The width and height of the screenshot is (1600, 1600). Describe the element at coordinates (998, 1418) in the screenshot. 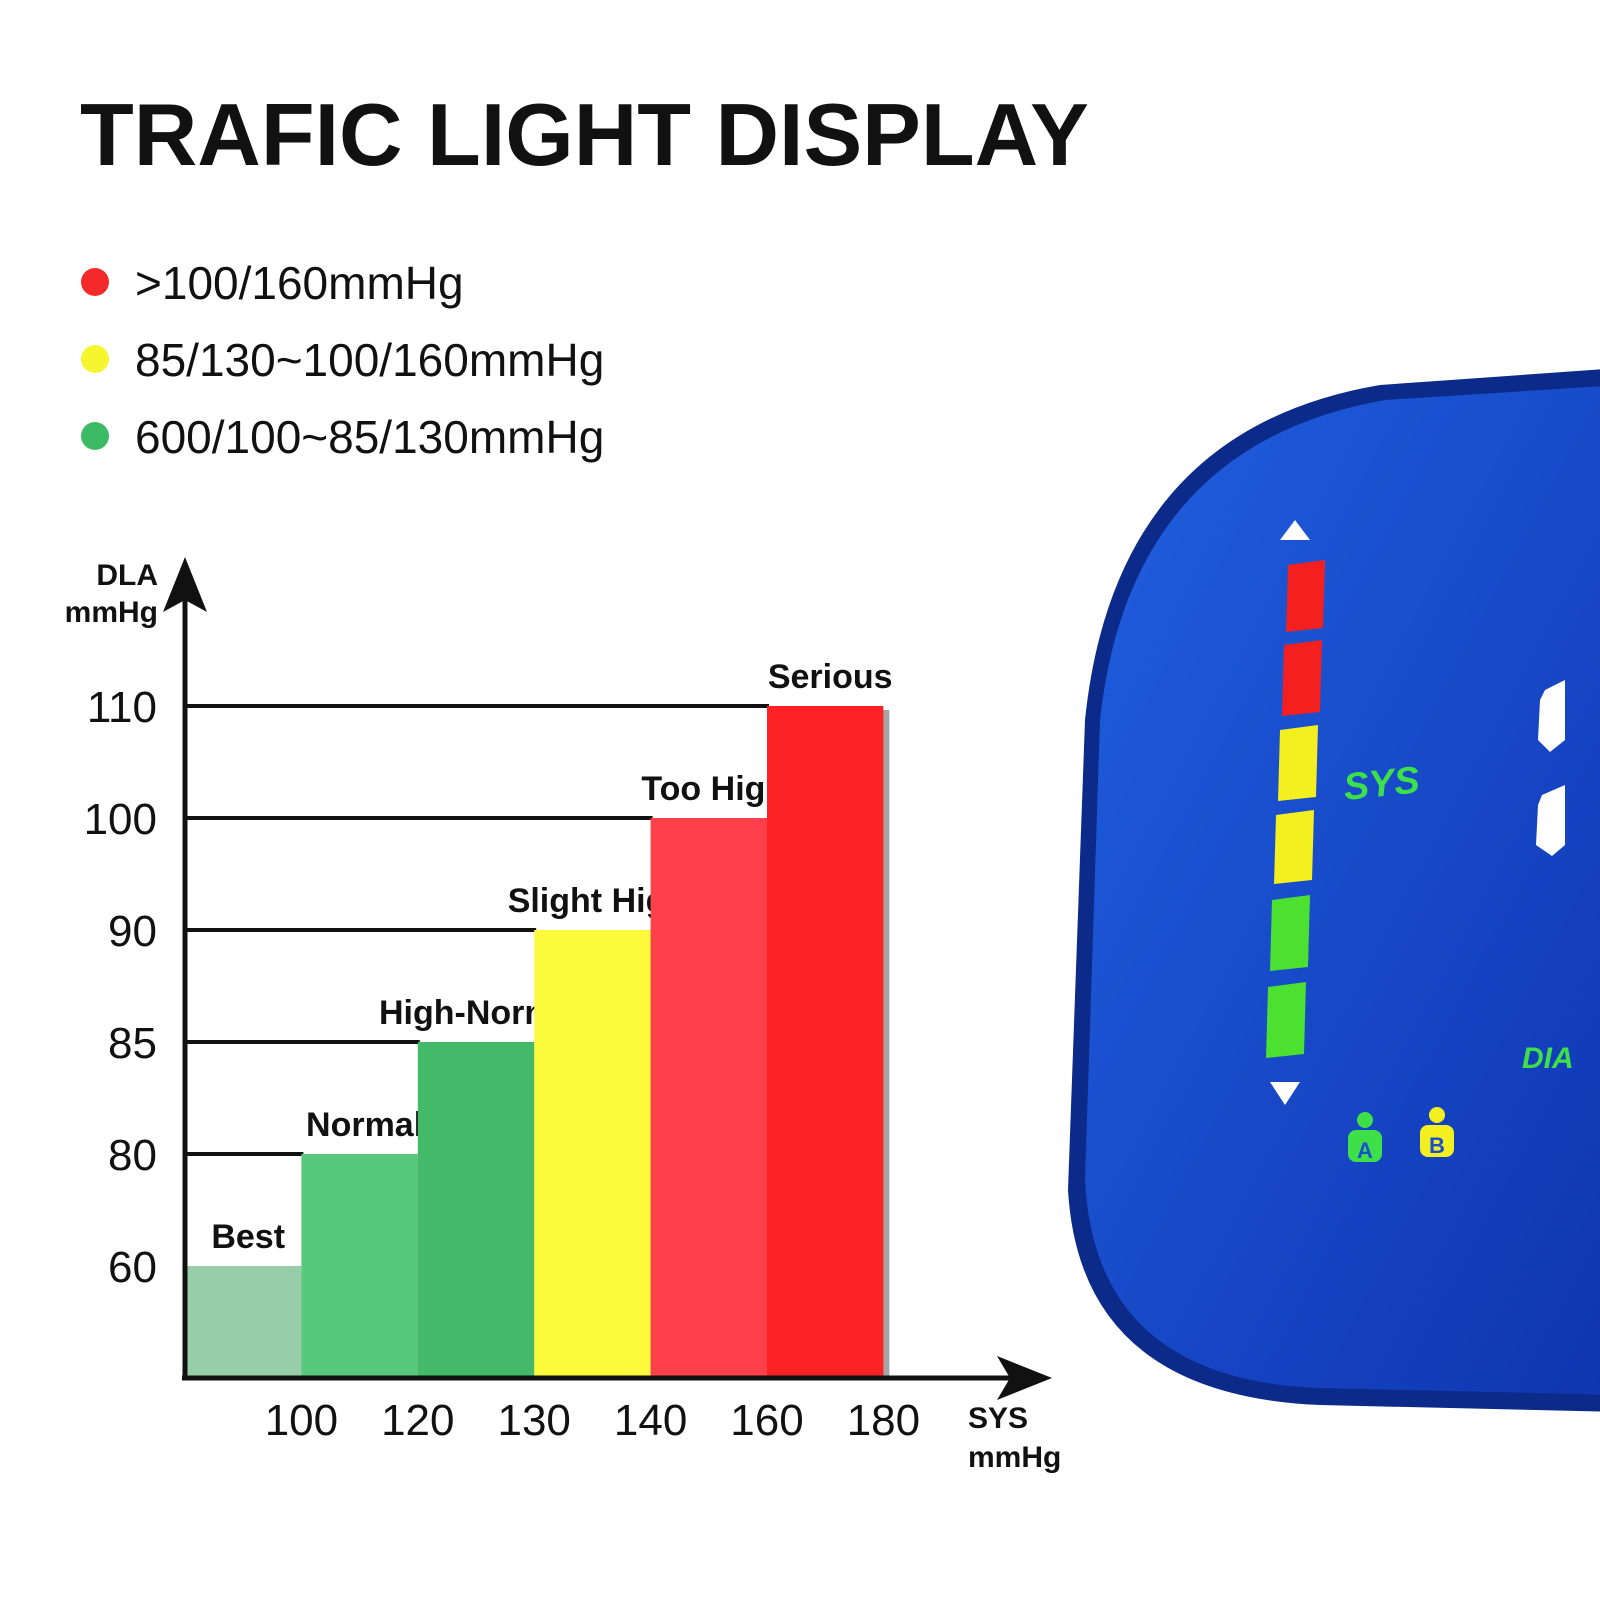

I see `x-axis-label: SYS` at that location.